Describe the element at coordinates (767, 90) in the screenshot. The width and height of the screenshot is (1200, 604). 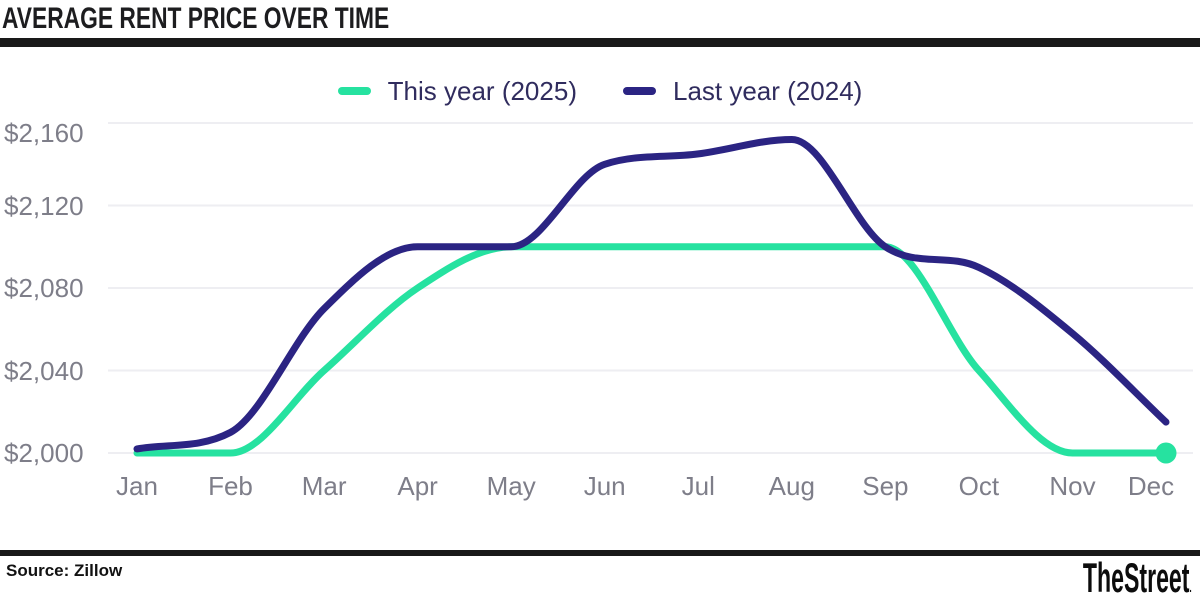
I see `legend-label-last-year: Last year (2024)` at that location.